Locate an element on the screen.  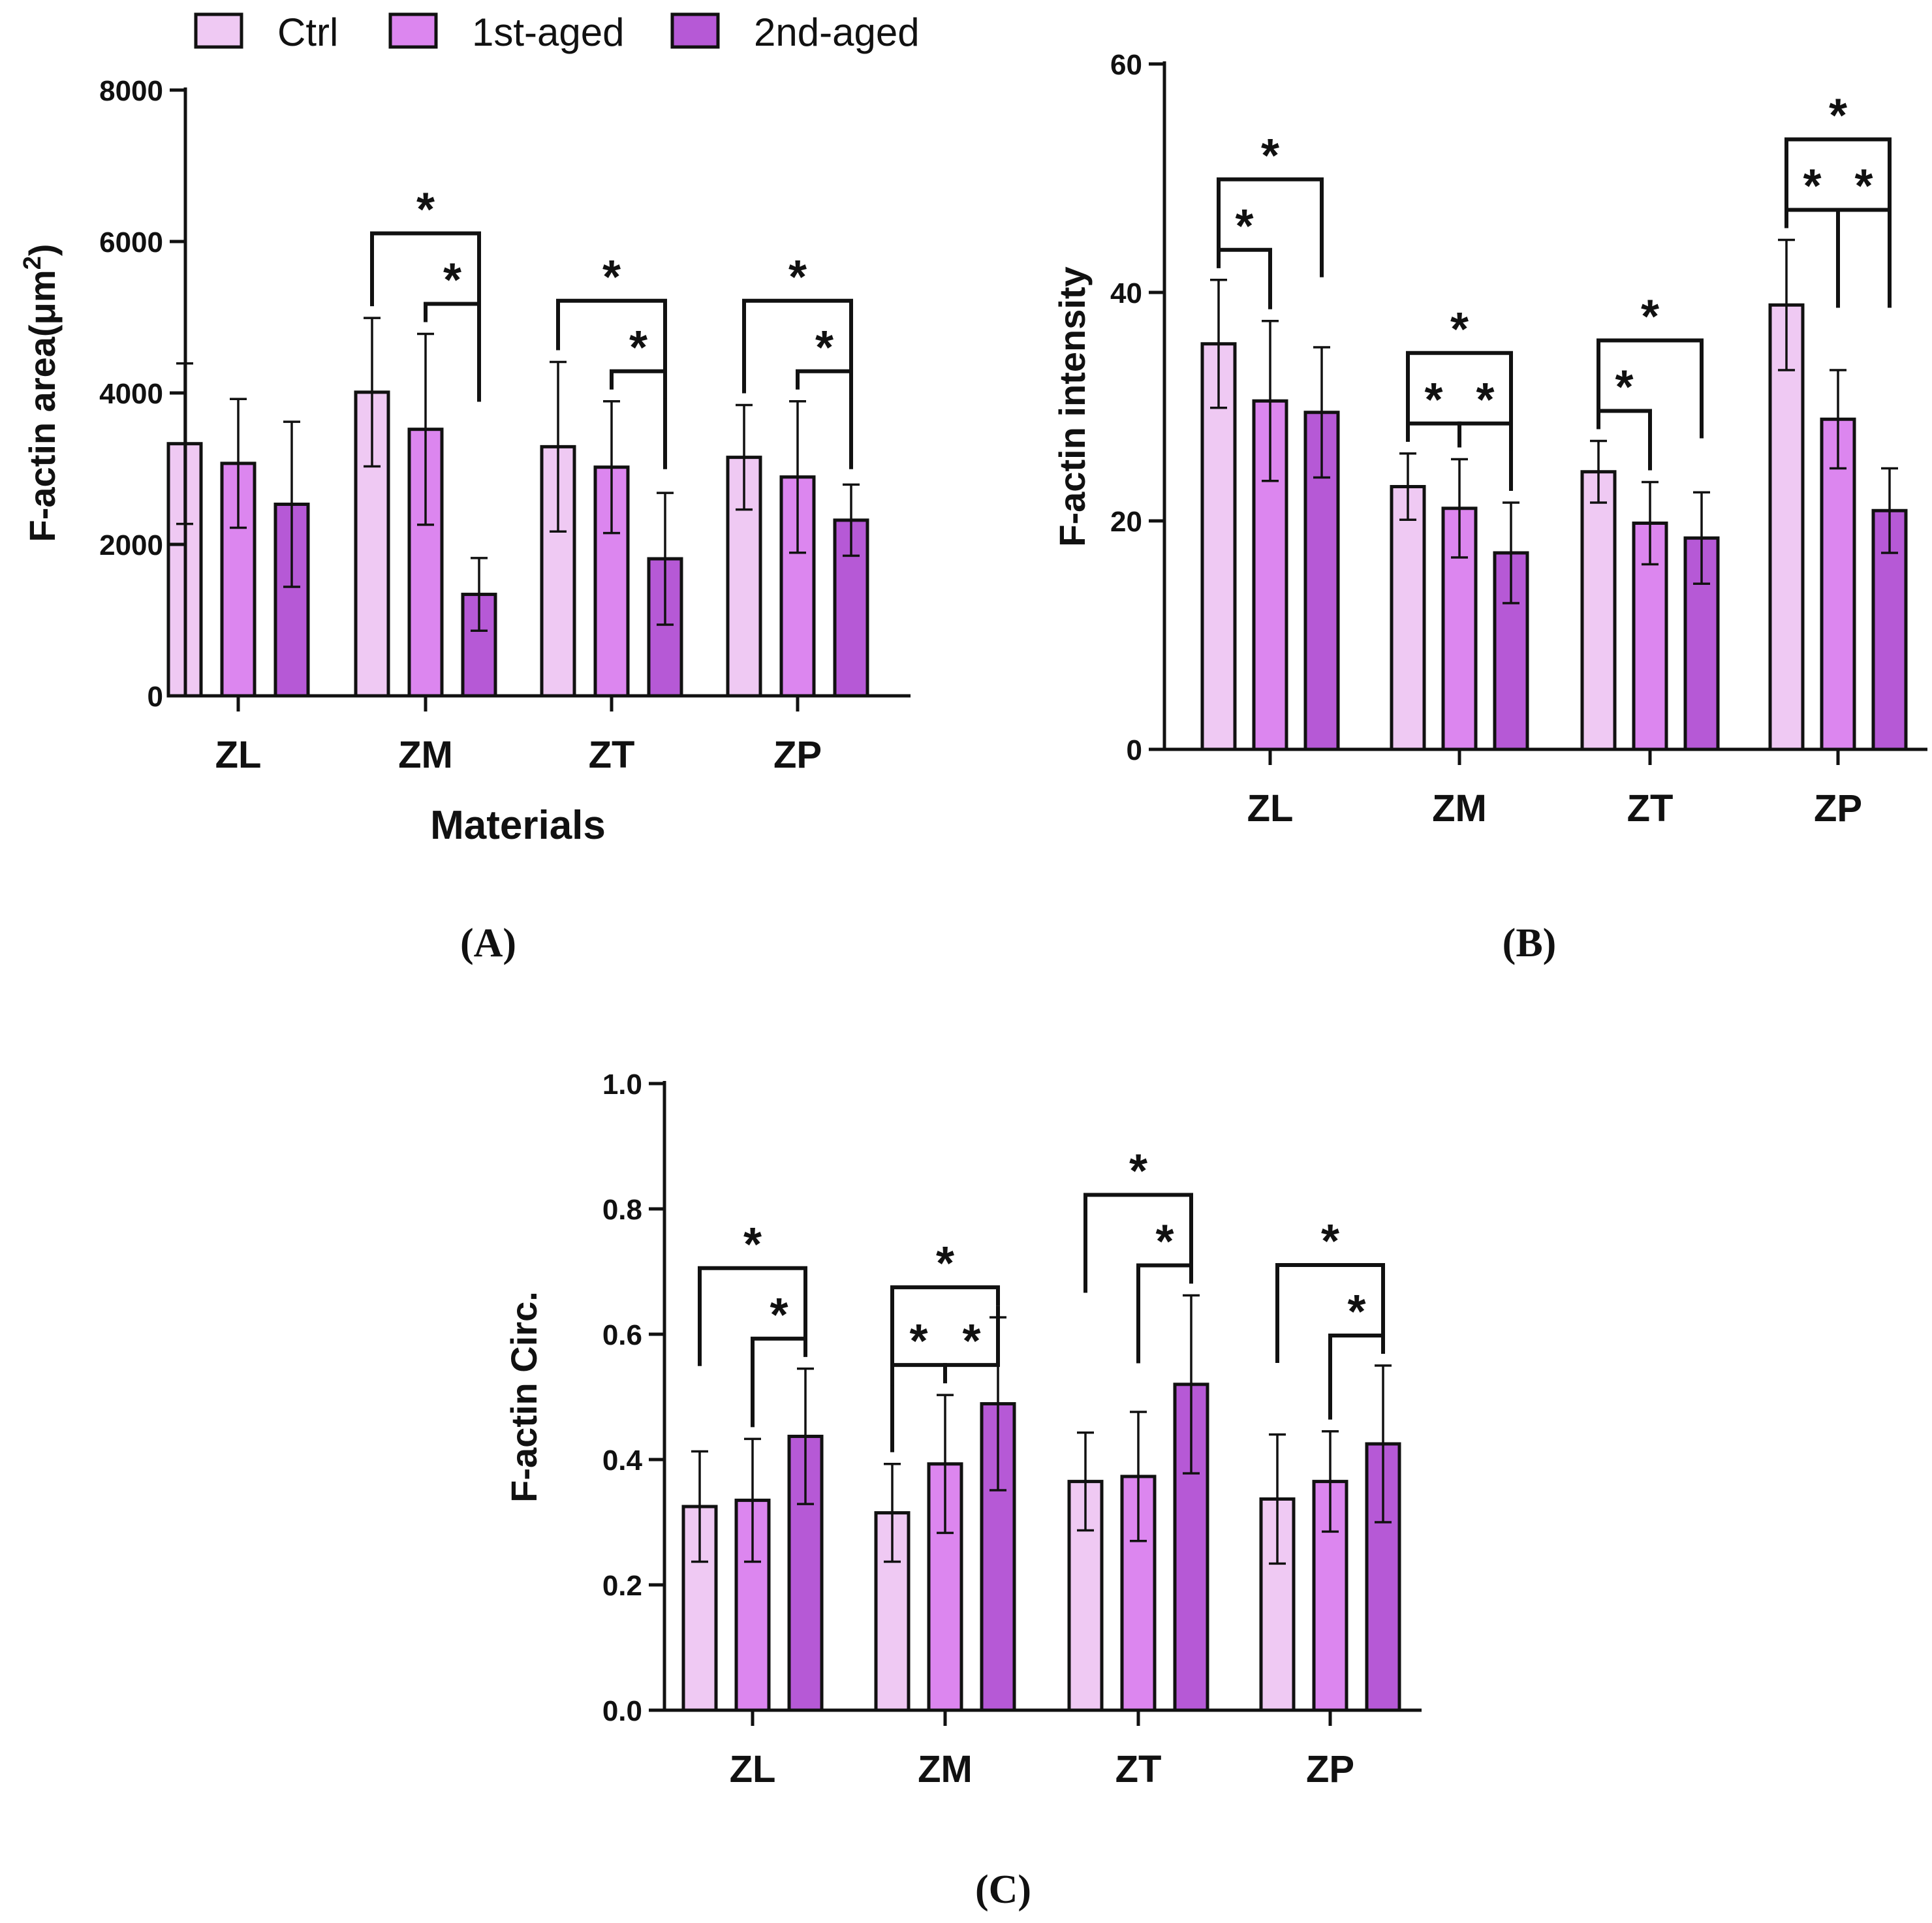
y-tick-label: 6000 is located at coordinates (131, 242).